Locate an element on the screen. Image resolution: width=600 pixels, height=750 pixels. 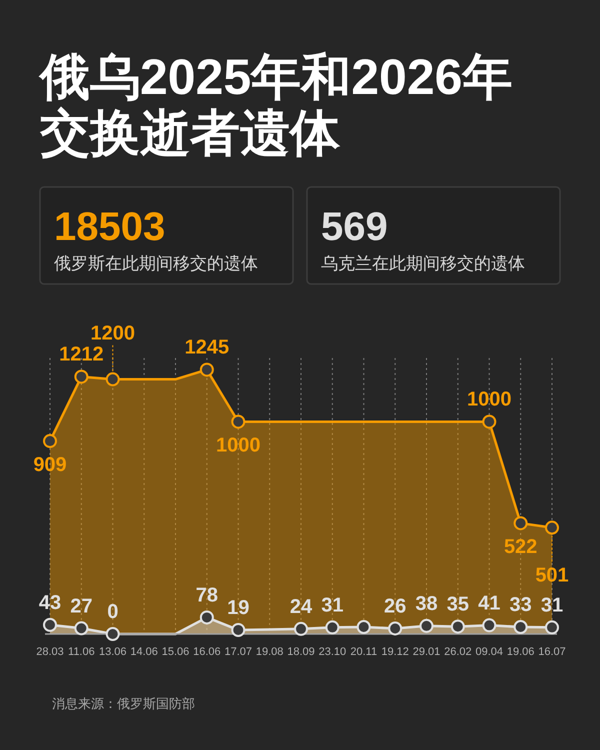
data-label: 0 is located at coordinates (112, 612).